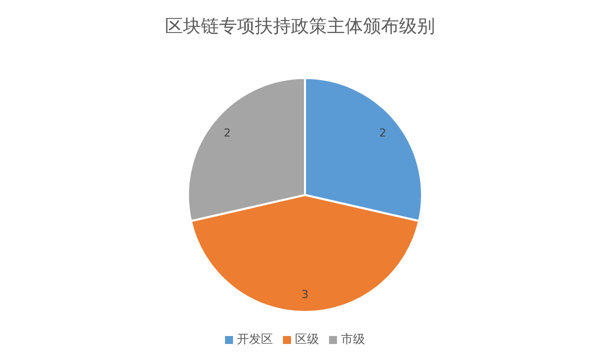 The height and width of the screenshot is (361, 600). What do you see at coordinates (307, 339) in the screenshot?
I see `legend-label: 区级` at bounding box center [307, 339].